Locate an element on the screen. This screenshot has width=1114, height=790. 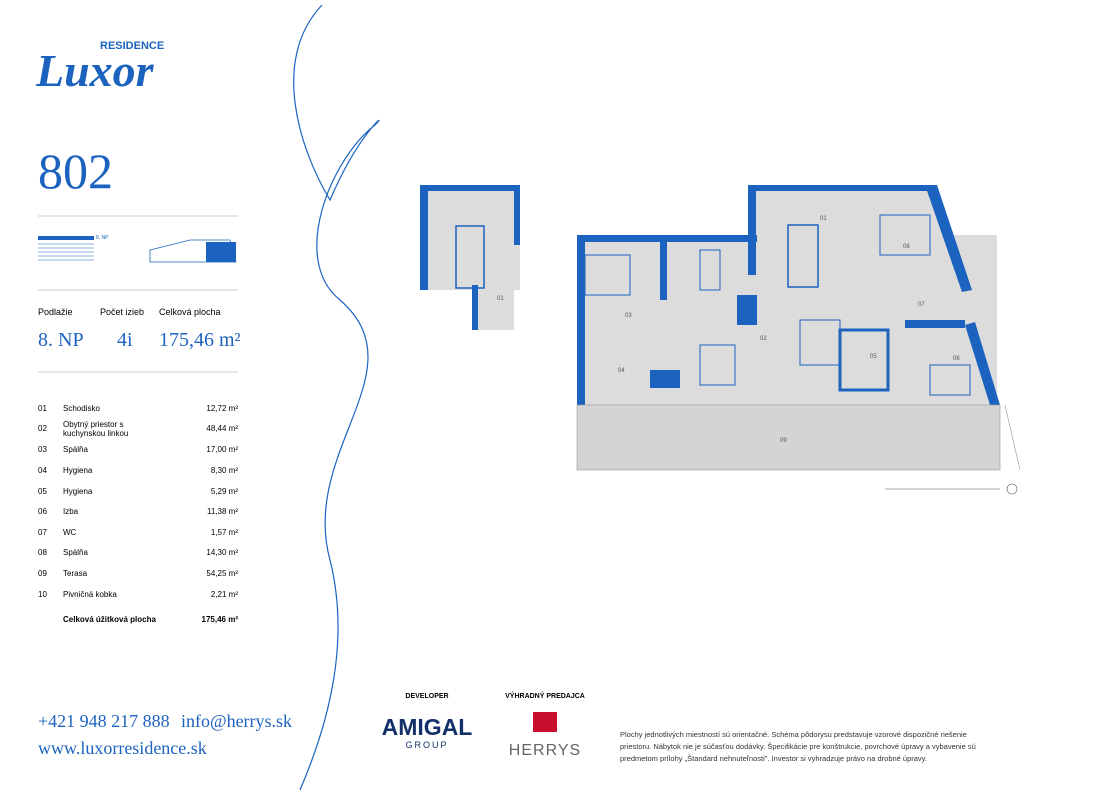
room-area: 12,72 m² is located at coordinates (222, 408).